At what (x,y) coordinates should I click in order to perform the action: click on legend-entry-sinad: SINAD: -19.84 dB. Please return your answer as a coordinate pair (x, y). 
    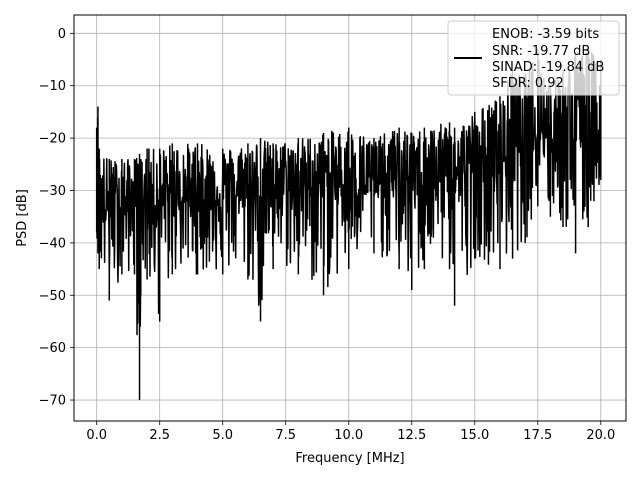
    Looking at the image, I should click on (548, 67).